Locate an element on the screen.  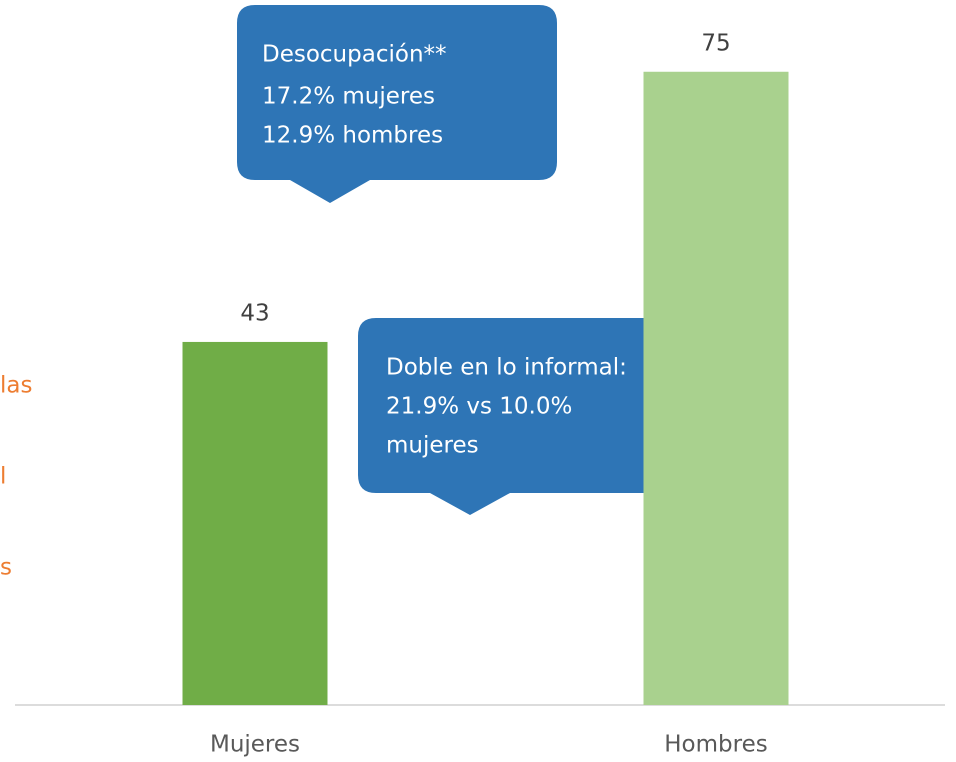
value-label: 43 is located at coordinates (254, 313).